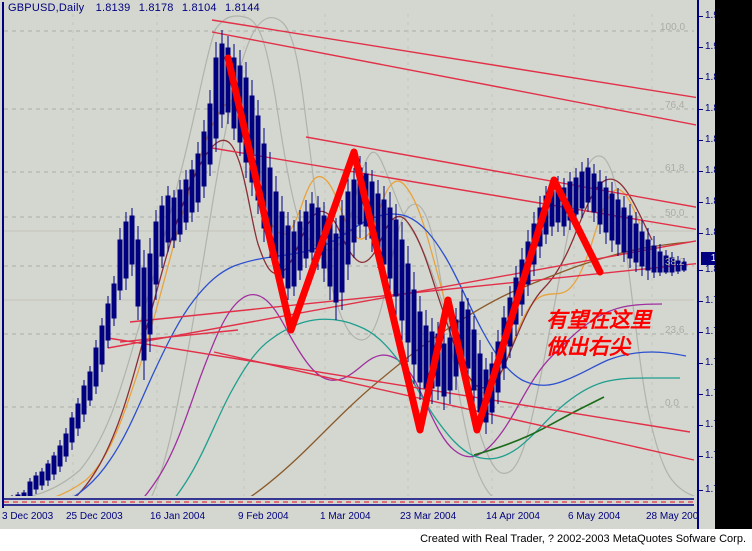  What do you see at coordinates (675, 516) in the screenshot?
I see `date-tick: 28 May 2004` at bounding box center [675, 516].